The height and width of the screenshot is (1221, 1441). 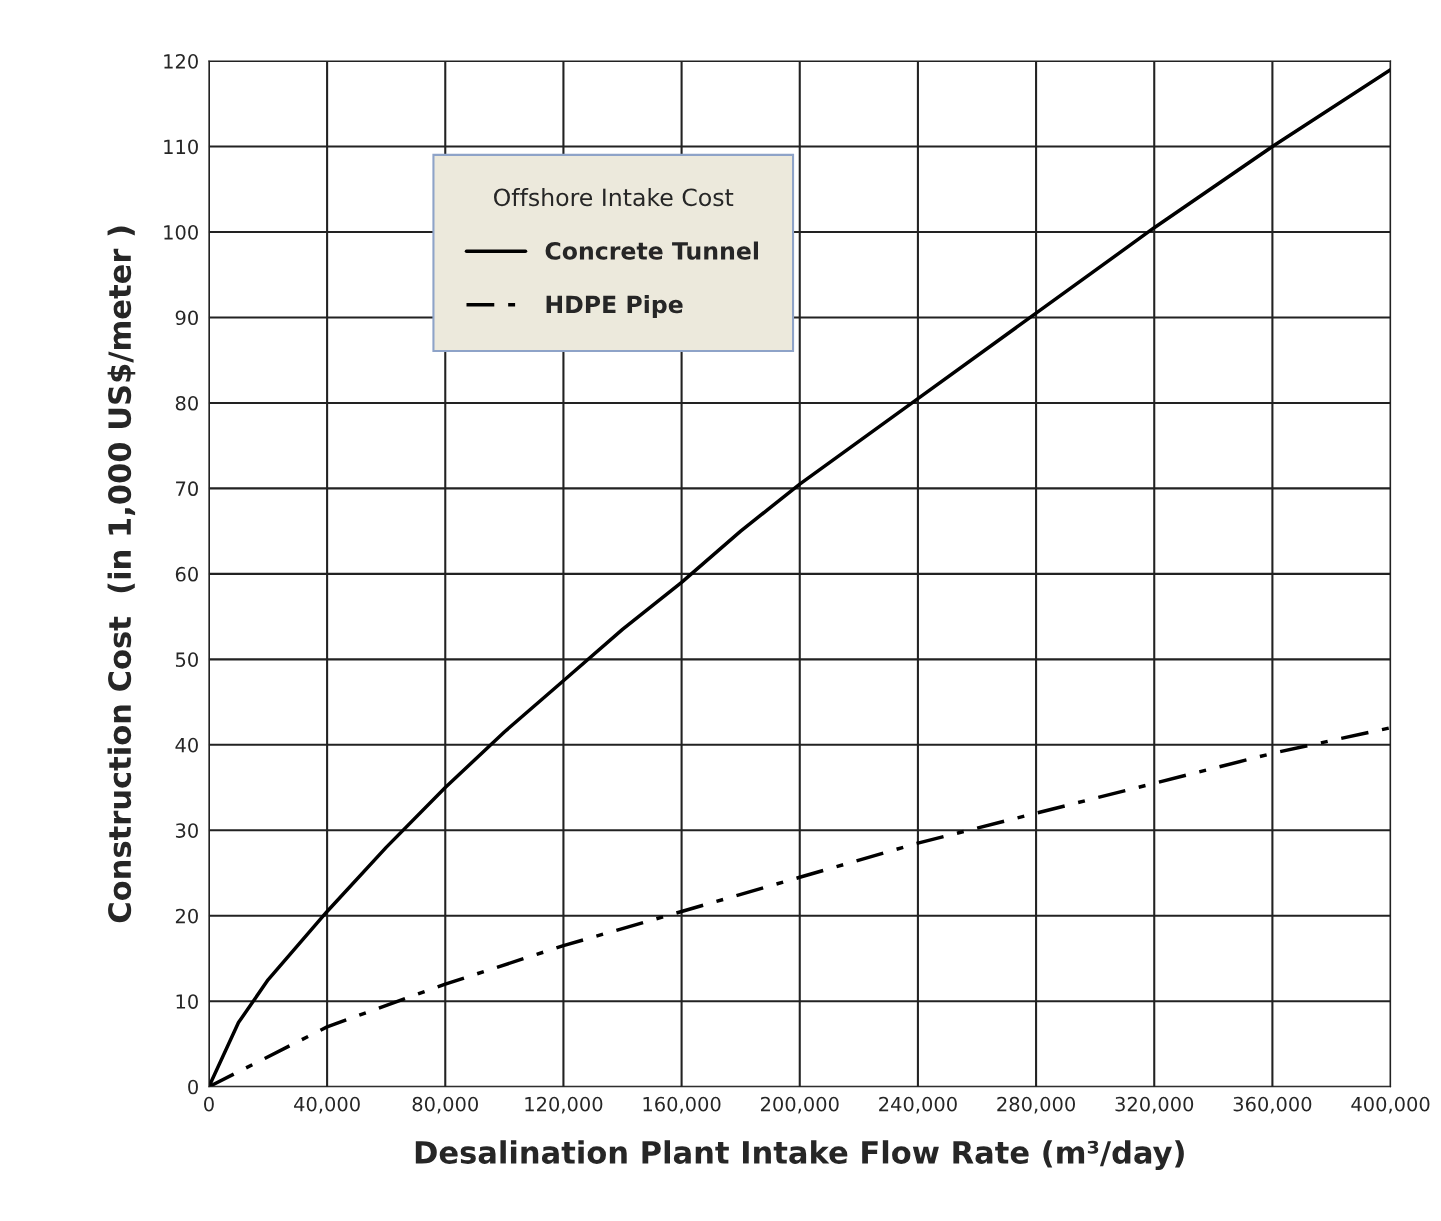 What do you see at coordinates (1154, 1105) in the screenshot?
I see `x-tick-label: 320,000` at bounding box center [1154, 1105].